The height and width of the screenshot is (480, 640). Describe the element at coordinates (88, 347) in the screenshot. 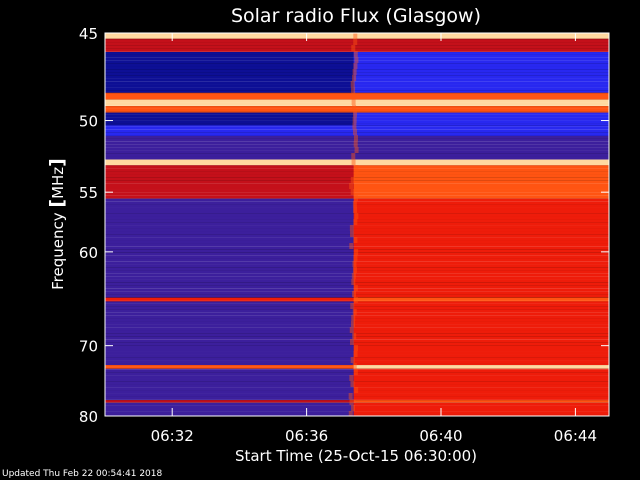

I see `y-tick-label: 70` at that location.